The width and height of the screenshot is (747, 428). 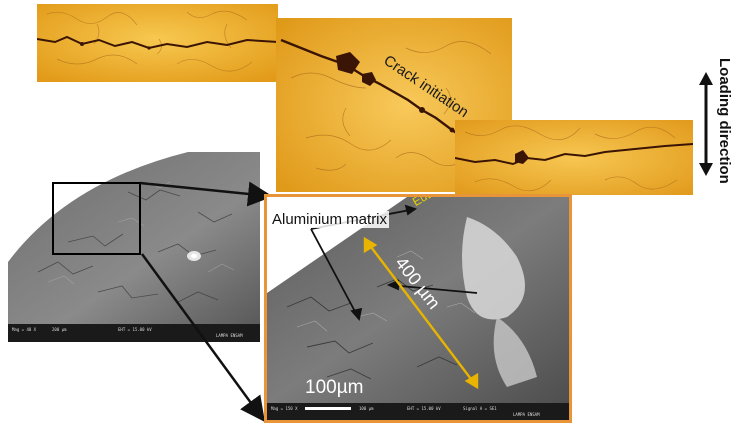 I want to click on sem-zoom-eht: EHT = 15.00 kV, so click(x=424, y=408).